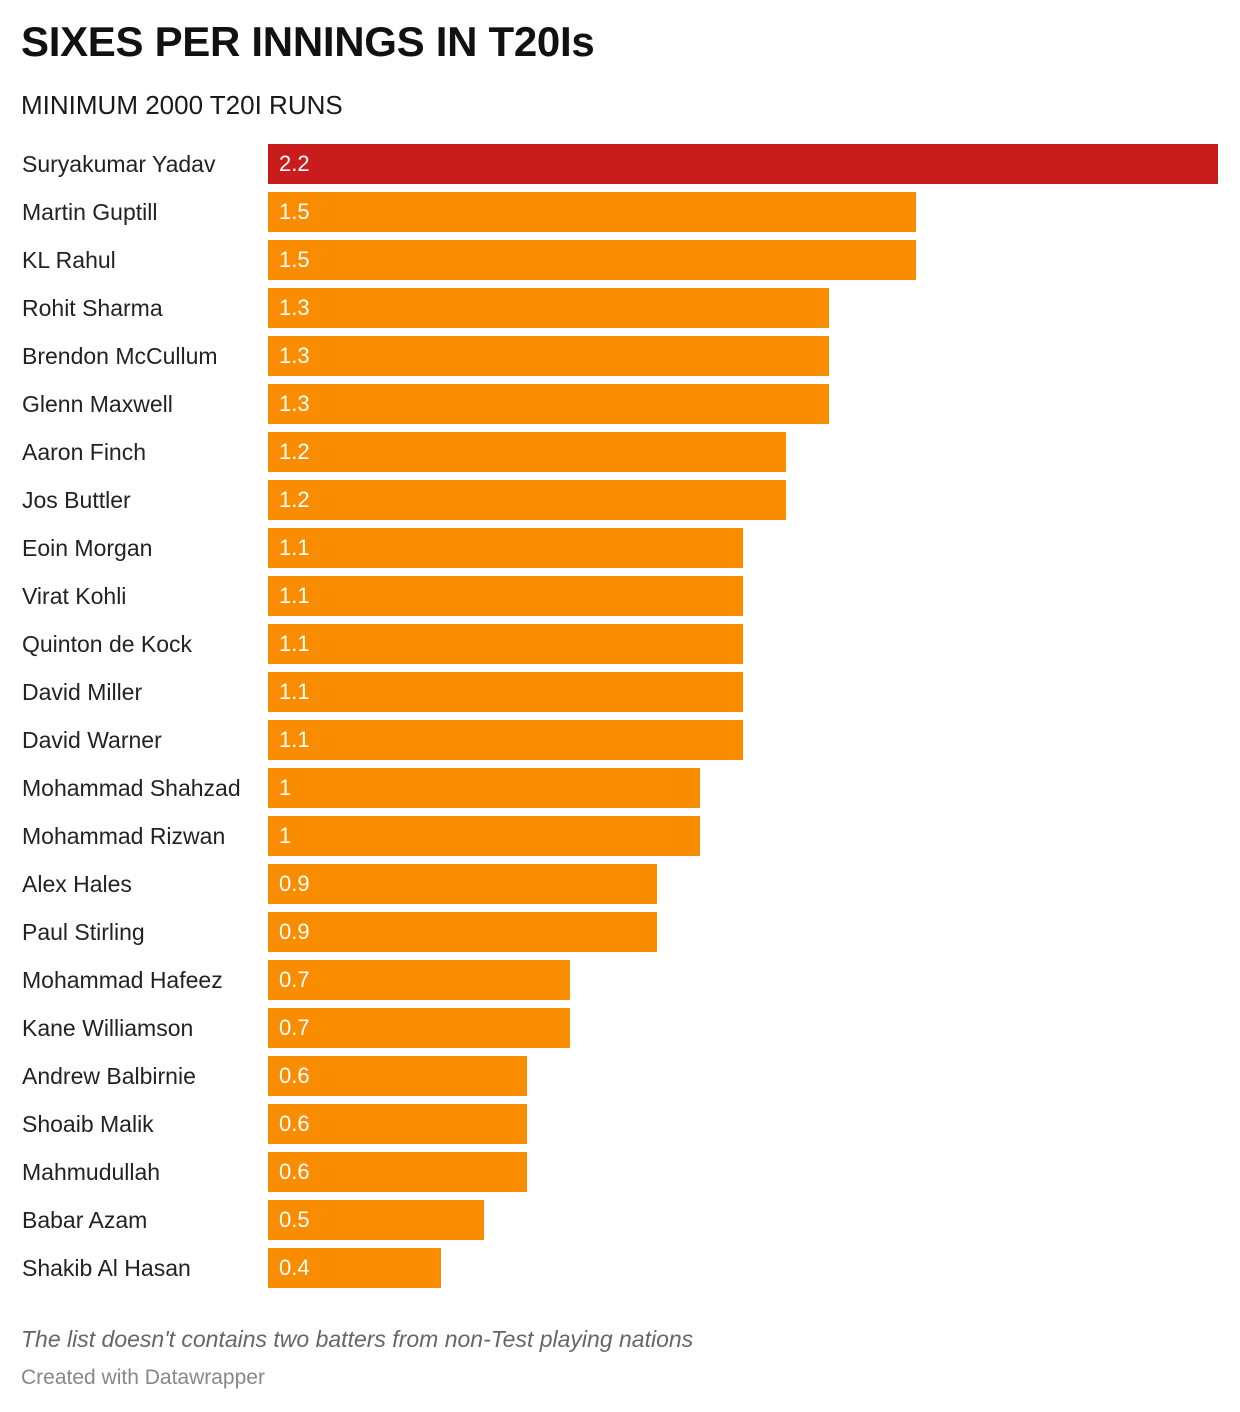  What do you see at coordinates (76, 500) in the screenshot?
I see `bar-category-label: Jos Buttler` at bounding box center [76, 500].